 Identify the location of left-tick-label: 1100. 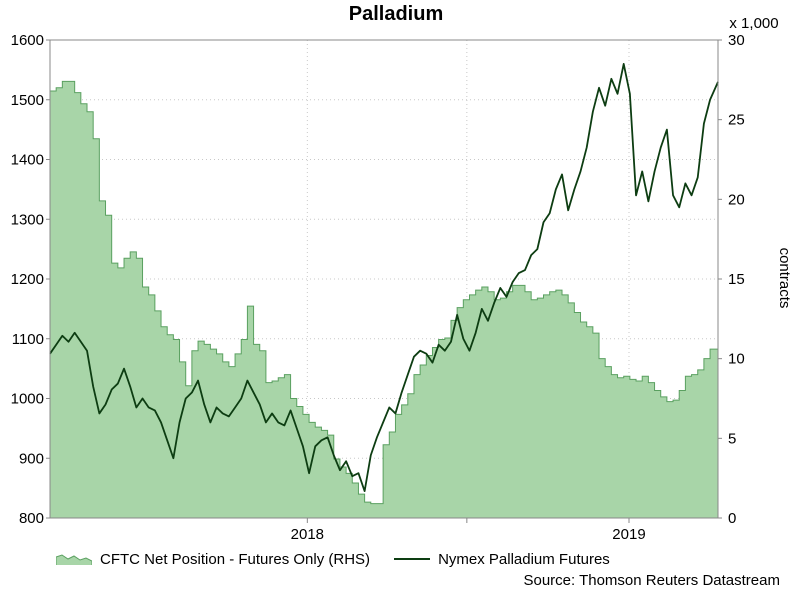
(28, 339).